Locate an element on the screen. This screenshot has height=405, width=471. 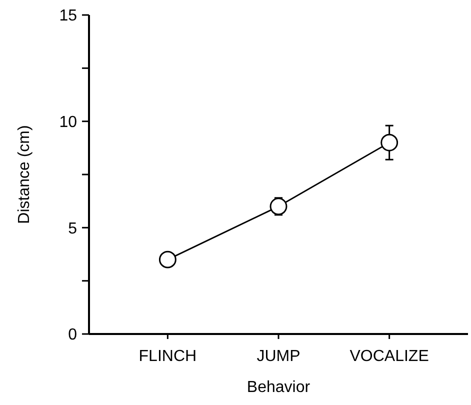
y-tick-label: 10 is located at coordinates (68, 122).